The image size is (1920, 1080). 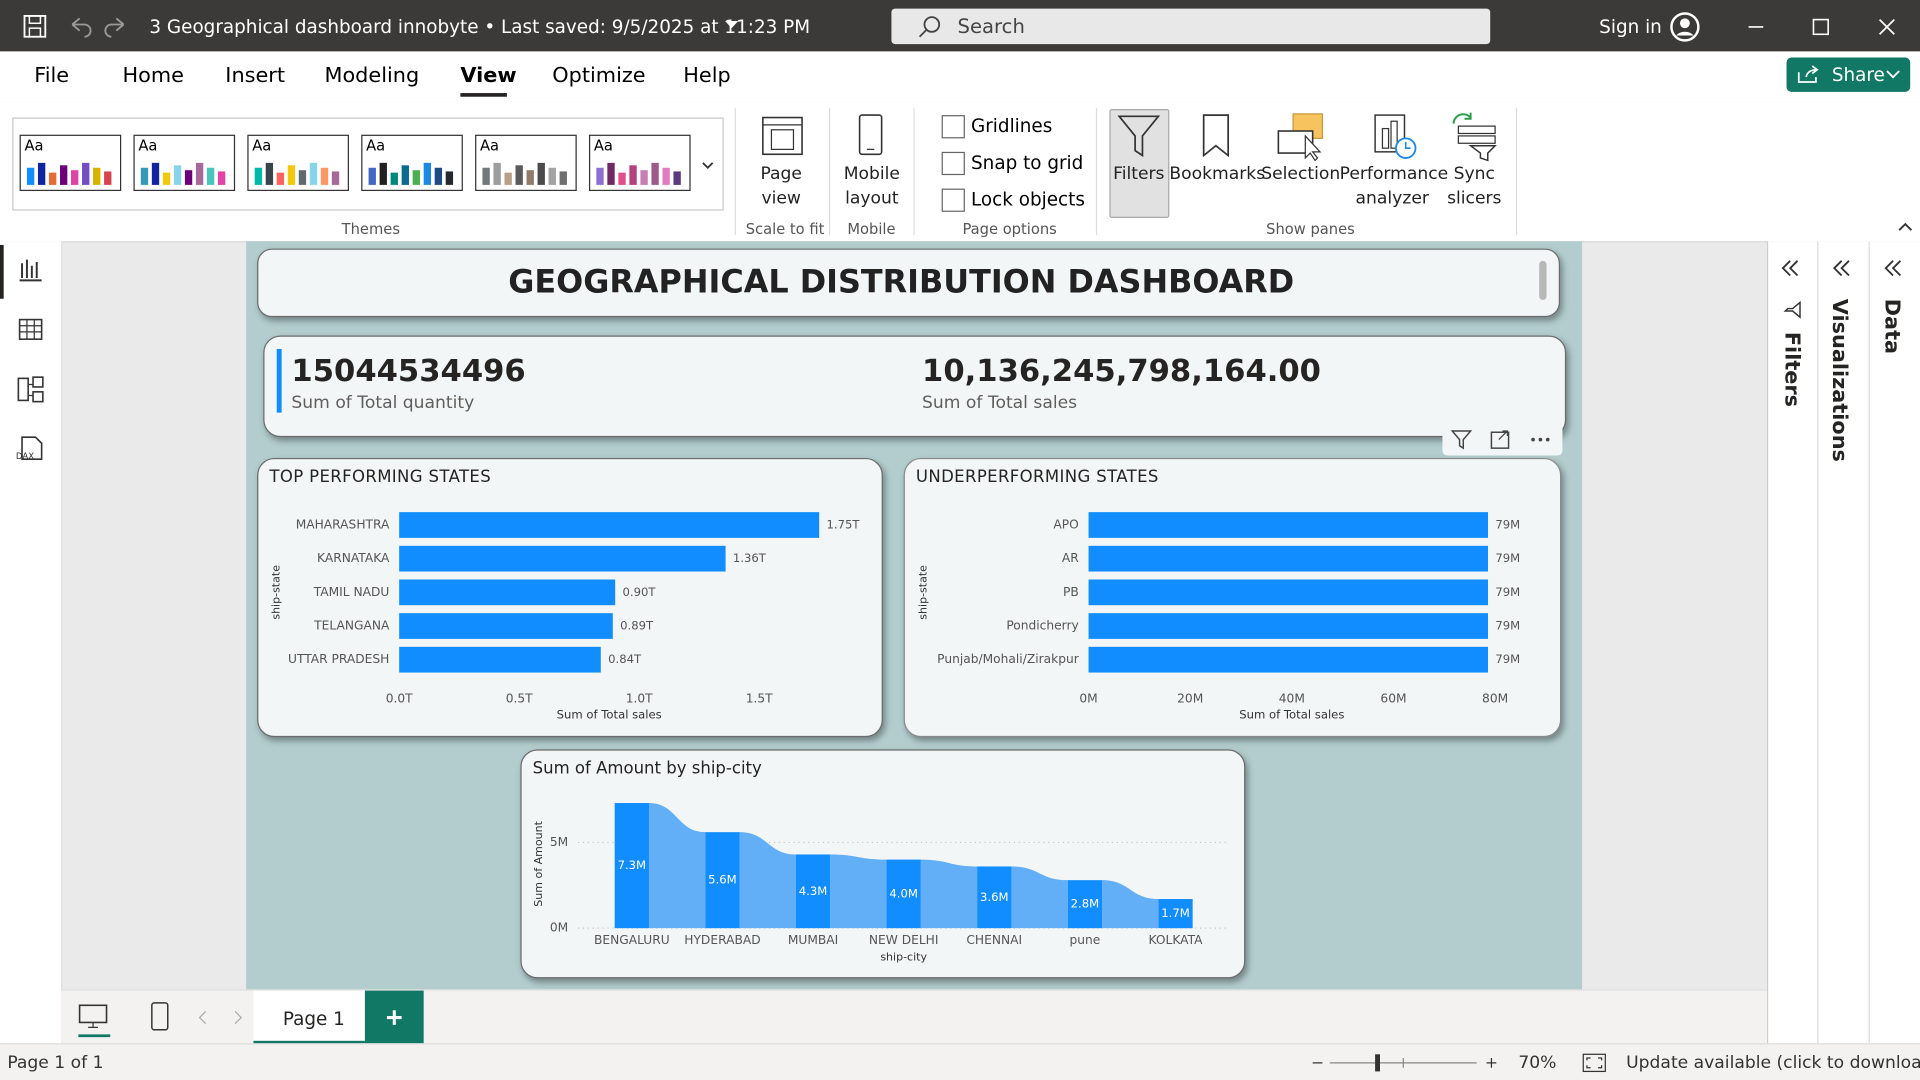 I want to click on zoom-slider, so click(x=1406, y=1063).